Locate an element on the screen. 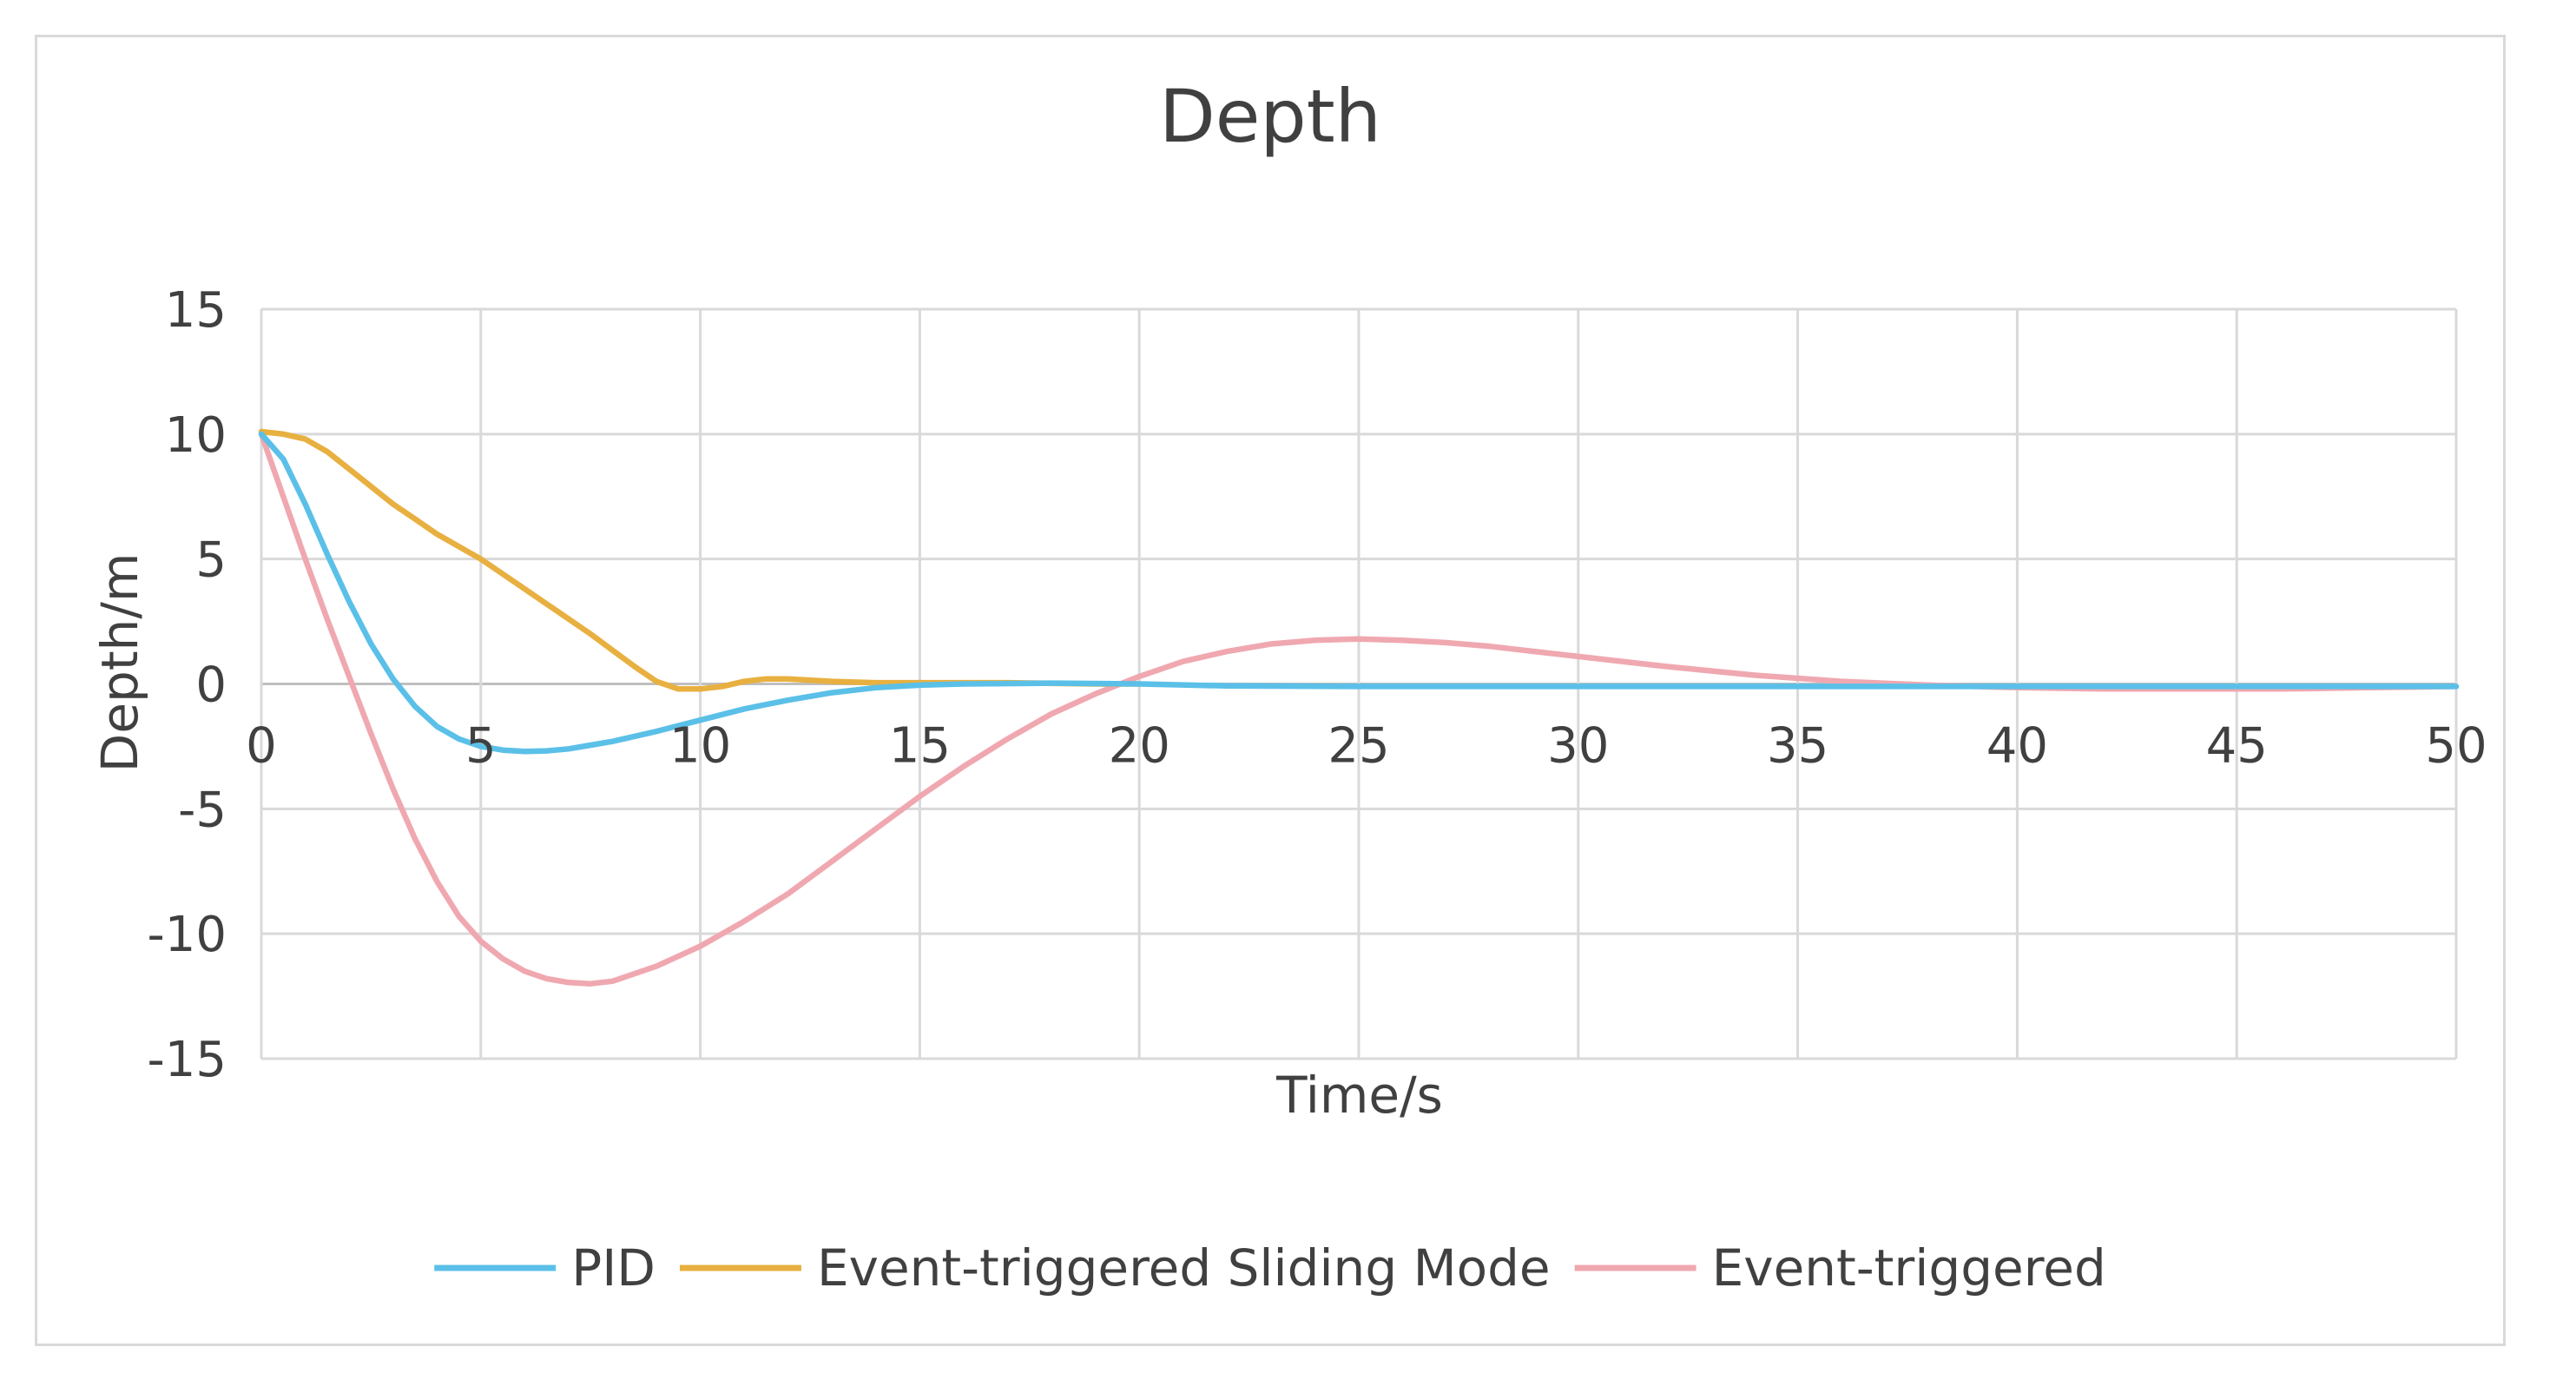 The image size is (2576, 1380). x-tick-label: 40 is located at coordinates (2017, 746).